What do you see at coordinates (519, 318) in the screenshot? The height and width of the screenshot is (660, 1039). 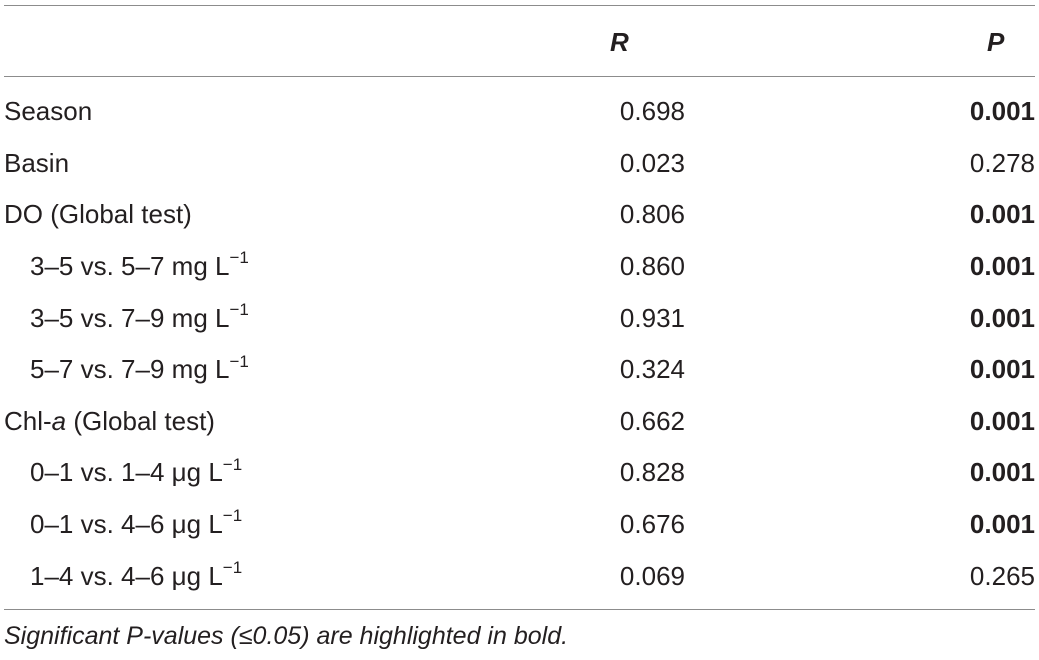 I see `table-row: 3–5 vs. 7–9 mg L−1 0.931 0.001` at bounding box center [519, 318].